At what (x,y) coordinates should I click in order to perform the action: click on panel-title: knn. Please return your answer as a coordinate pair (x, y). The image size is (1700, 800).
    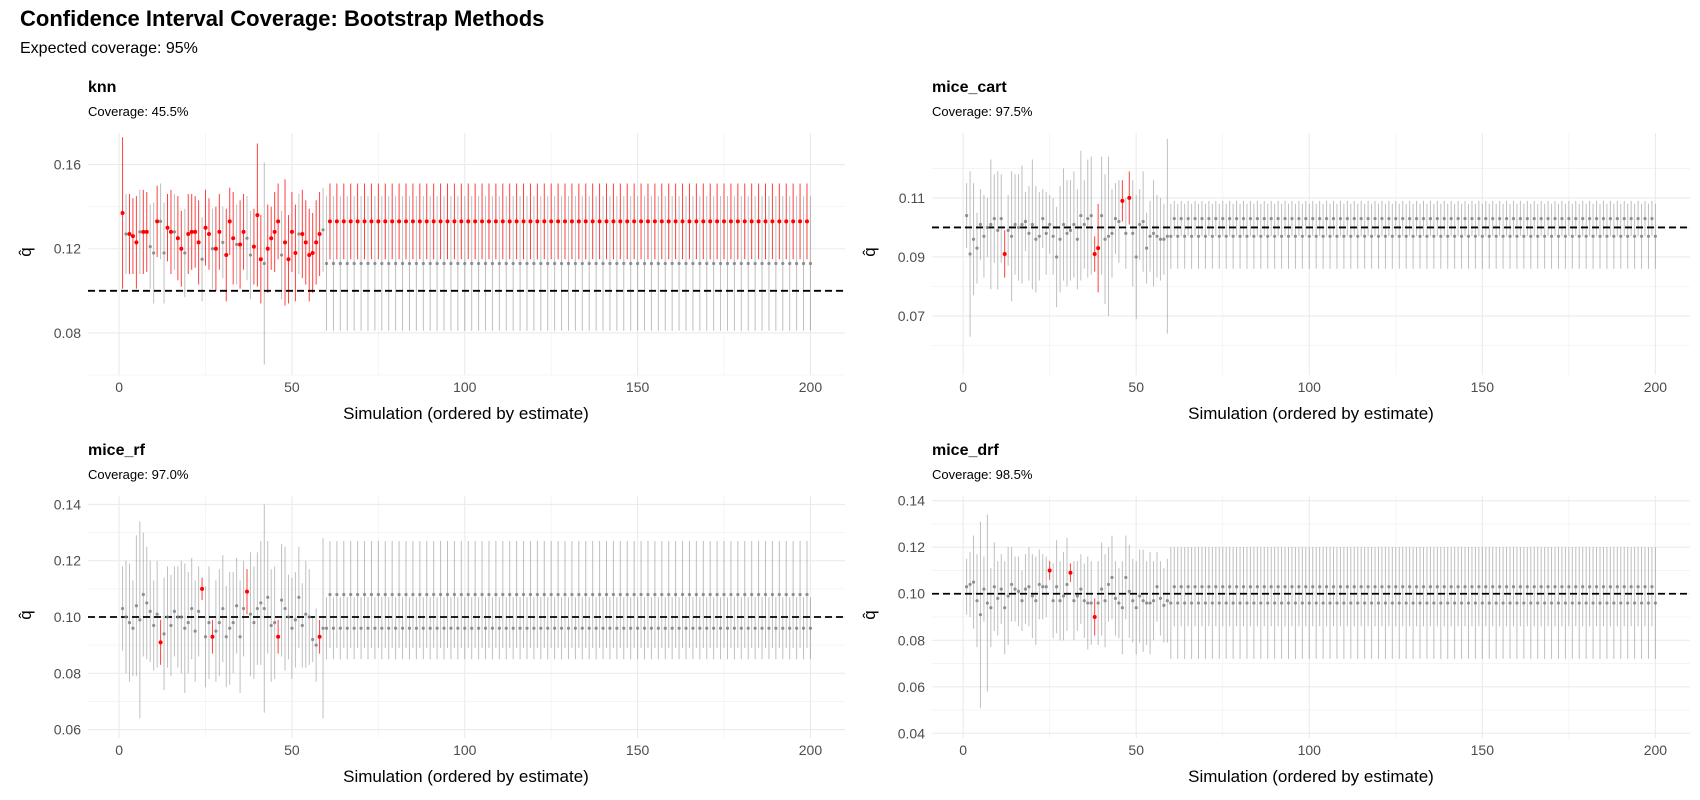
    Looking at the image, I should click on (102, 87).